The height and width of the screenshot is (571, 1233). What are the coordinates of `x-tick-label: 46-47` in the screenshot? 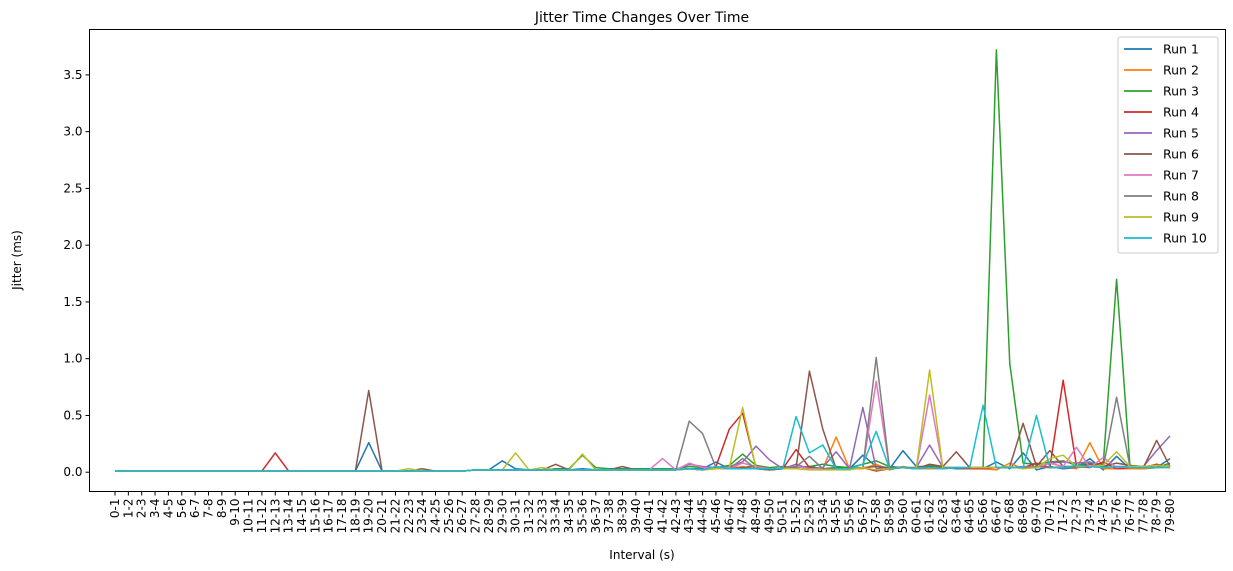 It's located at (729, 516).